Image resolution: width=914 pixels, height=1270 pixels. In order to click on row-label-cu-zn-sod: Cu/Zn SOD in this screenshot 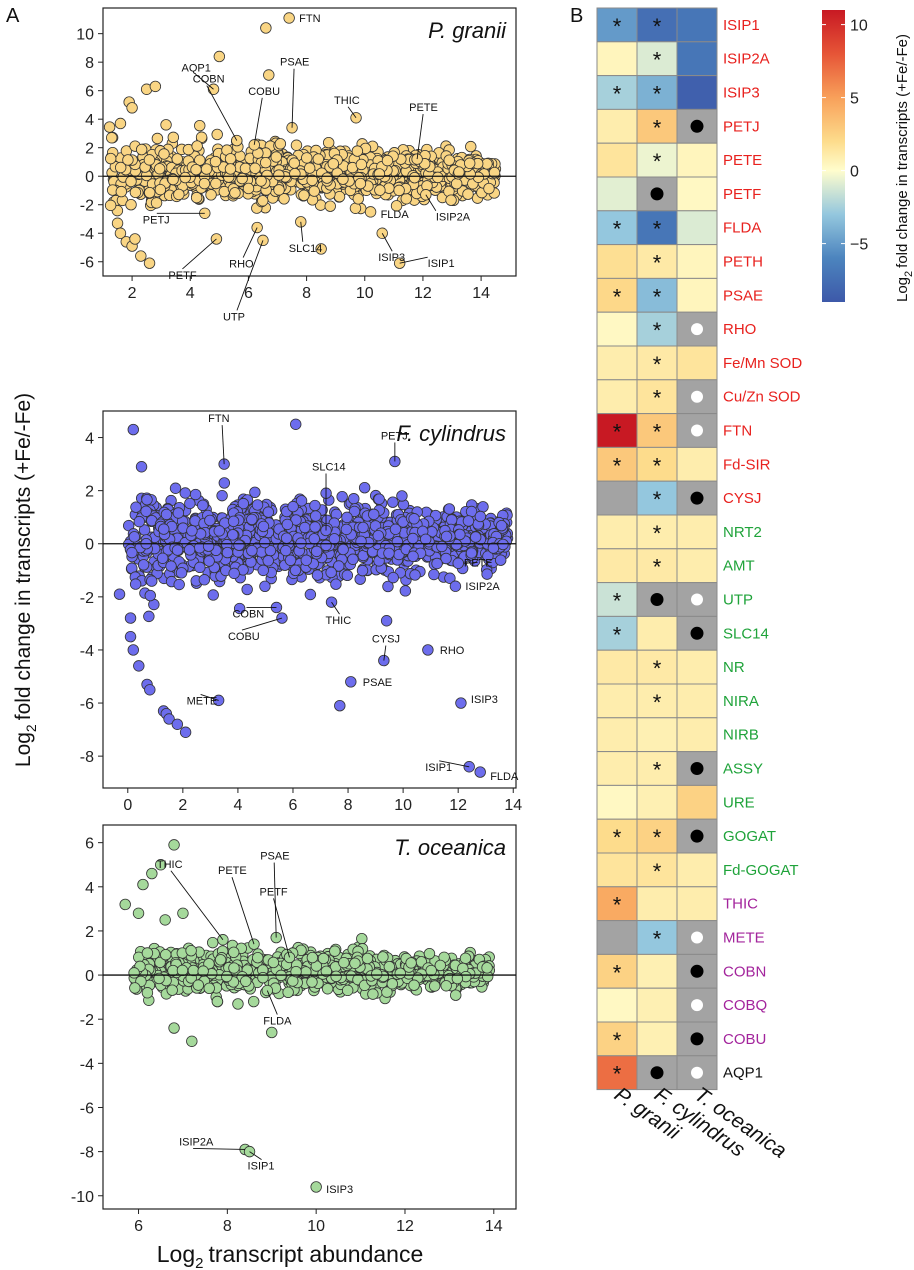, I will do `click(762, 397)`.